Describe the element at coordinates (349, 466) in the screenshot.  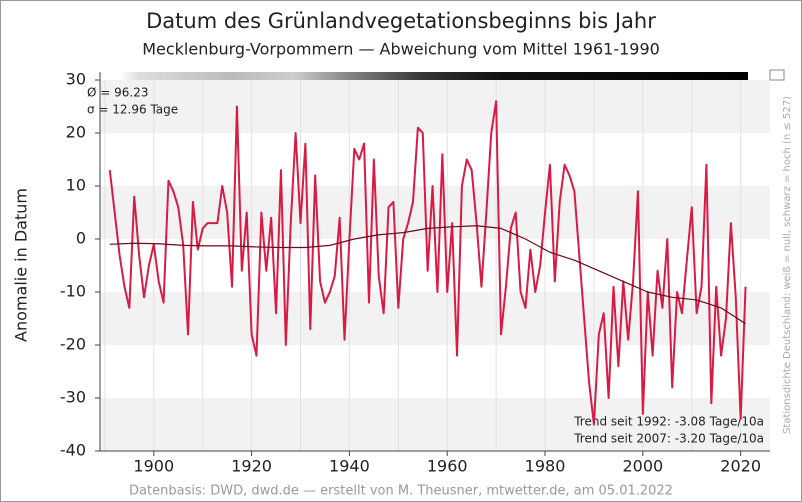
I see `x-tick-label: 1940` at that location.